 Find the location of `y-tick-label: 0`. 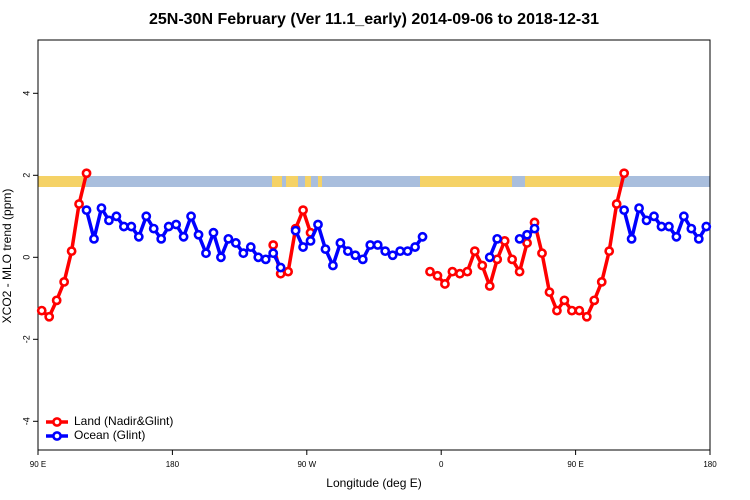

y-tick-label: 0 is located at coordinates (26, 257).